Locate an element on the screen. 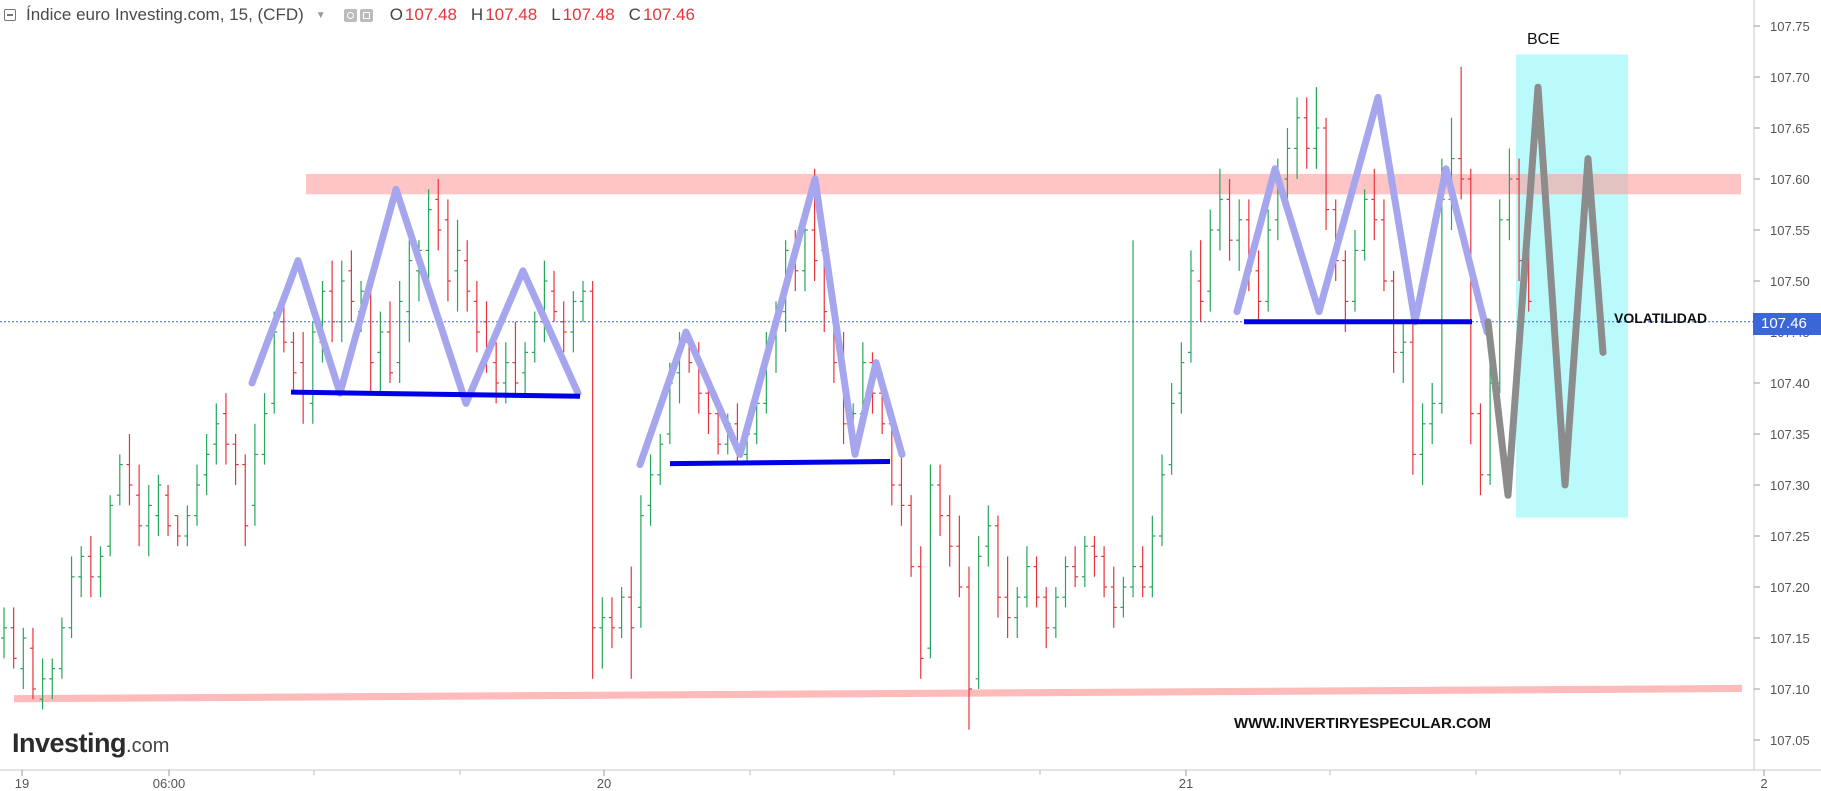 The image size is (1821, 791). y-tick-label: 107.50 is located at coordinates (1790, 281).